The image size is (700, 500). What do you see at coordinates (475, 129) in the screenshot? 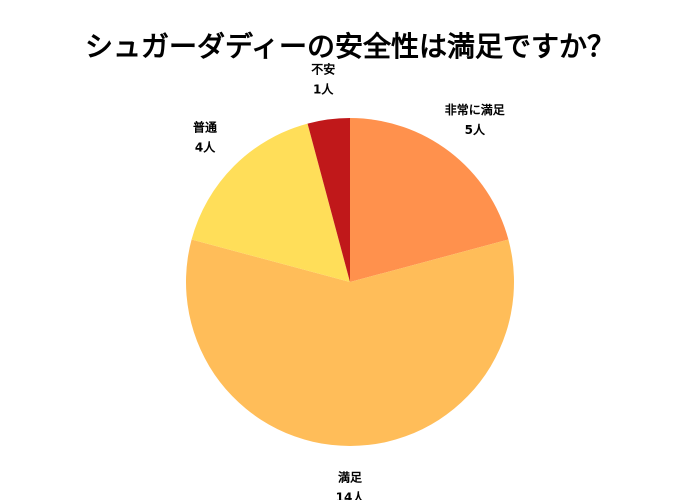
I see `value-label: 5人` at bounding box center [475, 129].